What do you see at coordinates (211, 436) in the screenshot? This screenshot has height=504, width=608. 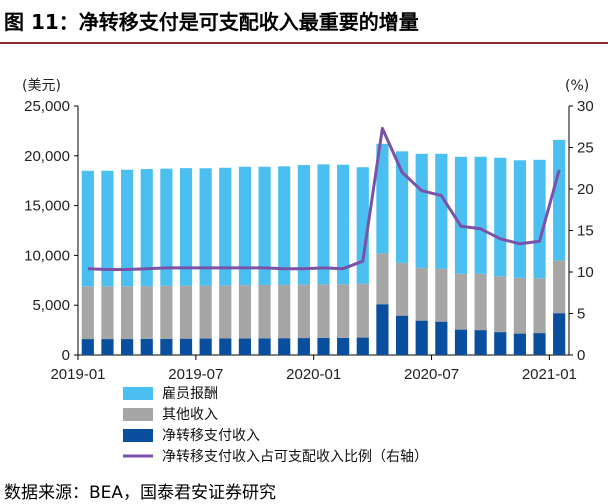 I see `legend-transfers-label: 净转移支付收入` at bounding box center [211, 436].